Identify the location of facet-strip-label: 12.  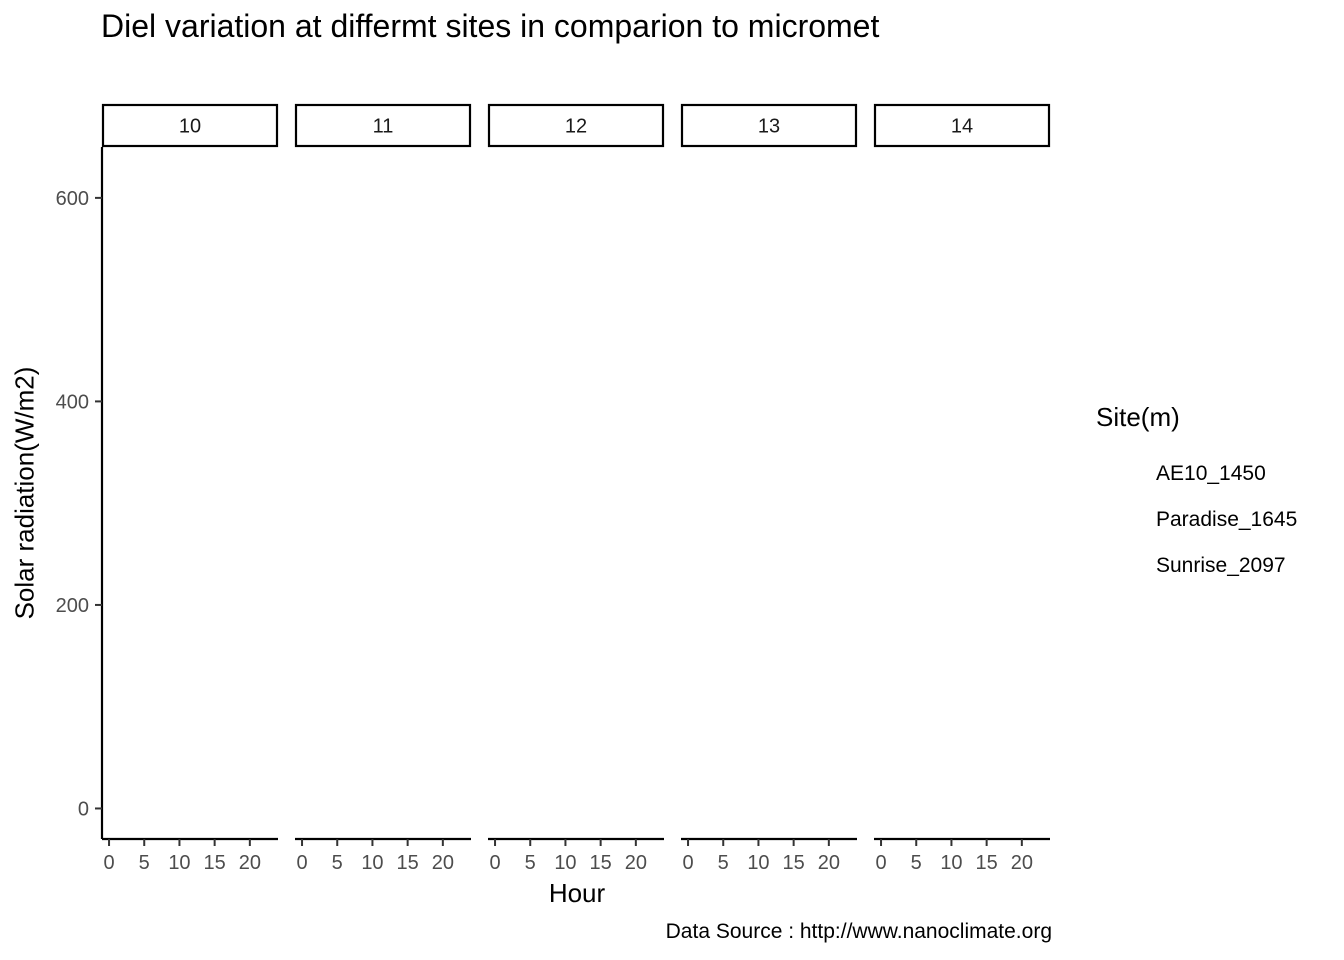
(576, 127).